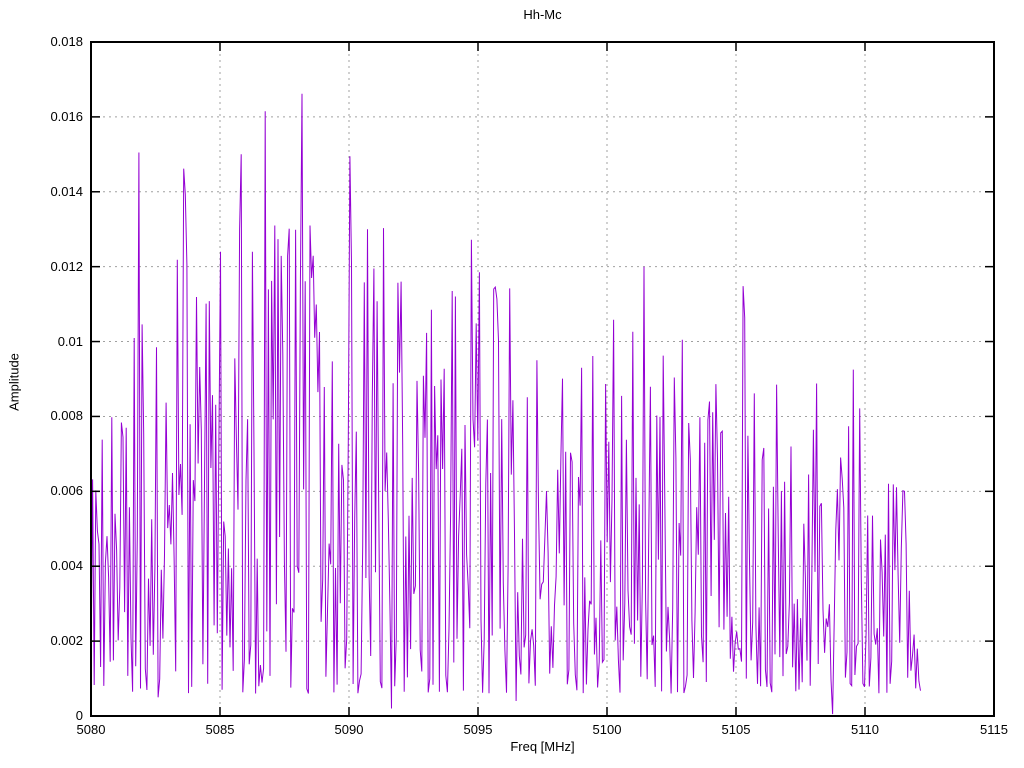 The image size is (1024, 768). Describe the element at coordinates (349, 729) in the screenshot. I see `x-tick-label: 5090` at that location.